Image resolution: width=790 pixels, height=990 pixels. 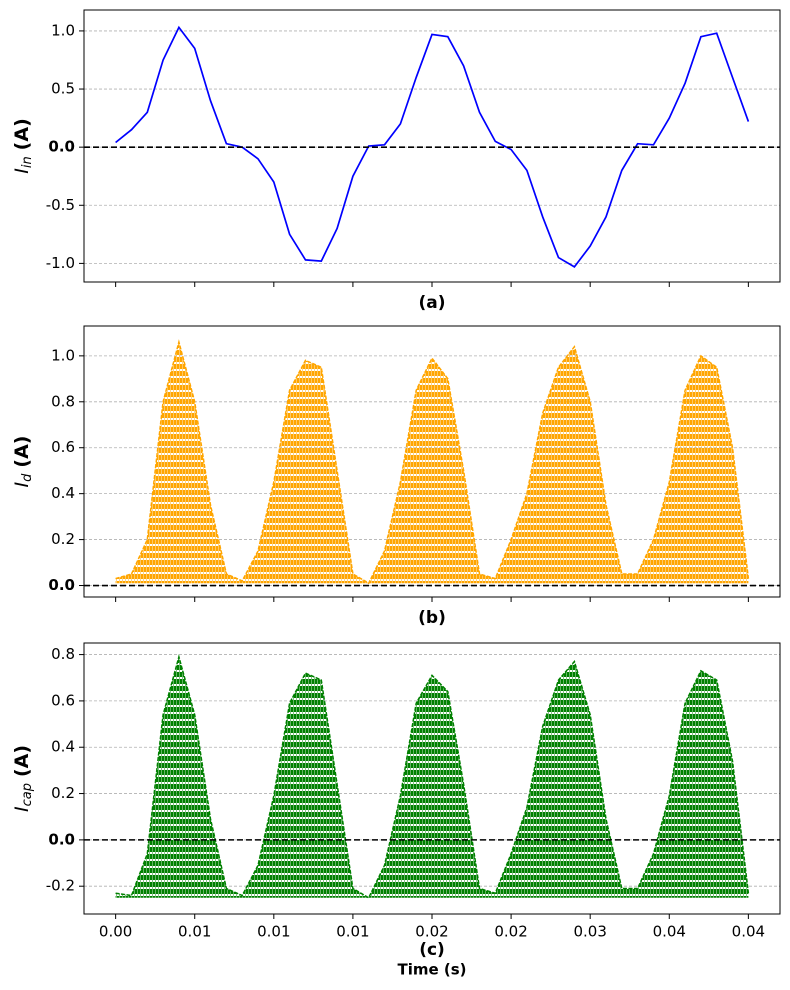 What do you see at coordinates (60, 263) in the screenshot?
I see `y-tick-label: -1.0` at bounding box center [60, 263].